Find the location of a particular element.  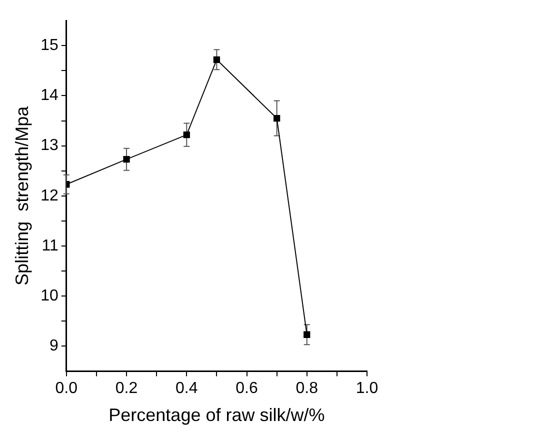

y-tick-label: 13 is located at coordinates (49, 145).